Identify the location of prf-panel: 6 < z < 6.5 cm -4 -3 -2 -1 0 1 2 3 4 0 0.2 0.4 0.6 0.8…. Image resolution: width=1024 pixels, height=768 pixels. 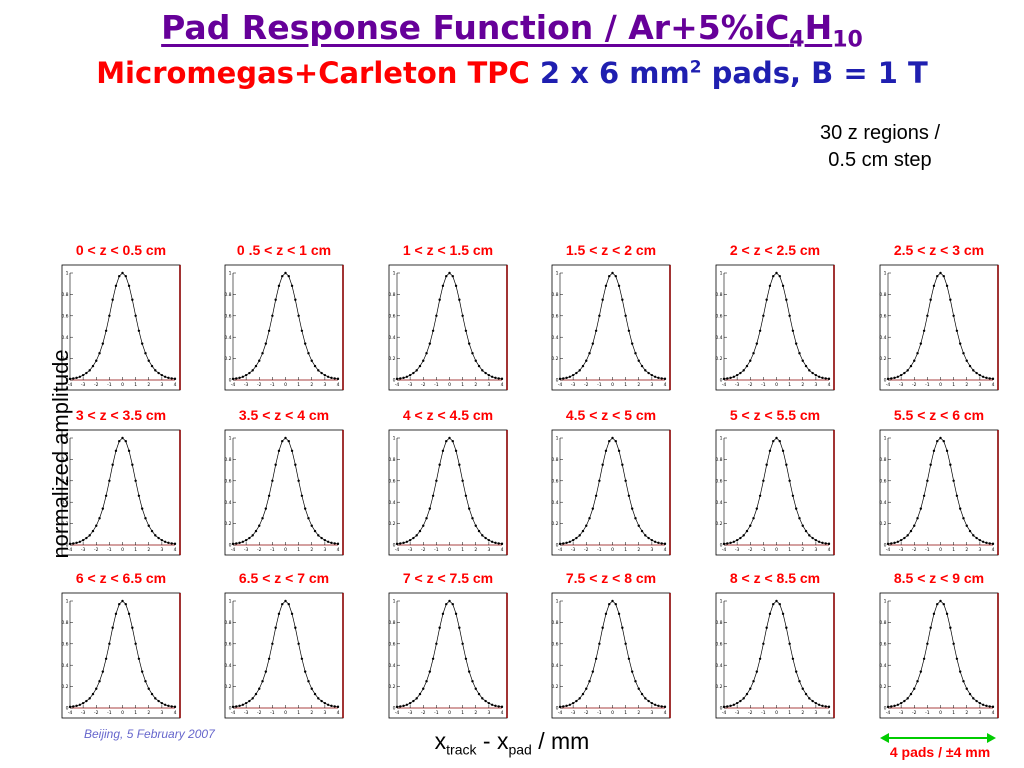
(121, 644).